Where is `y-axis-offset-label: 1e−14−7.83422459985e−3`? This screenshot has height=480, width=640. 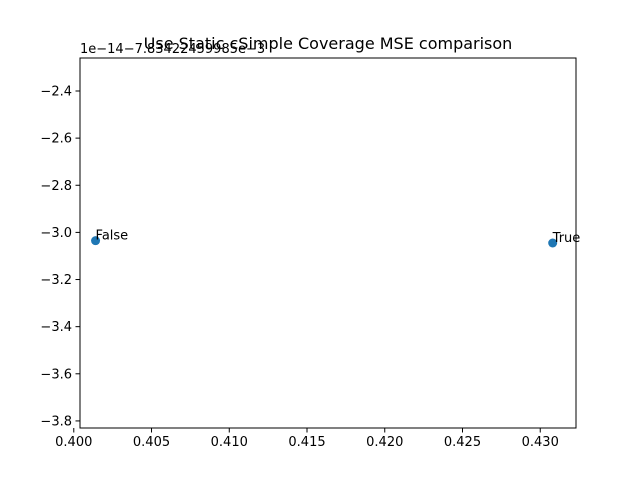
y-axis-offset-label: 1e−14−7.83422459985e−3 is located at coordinates (172, 49).